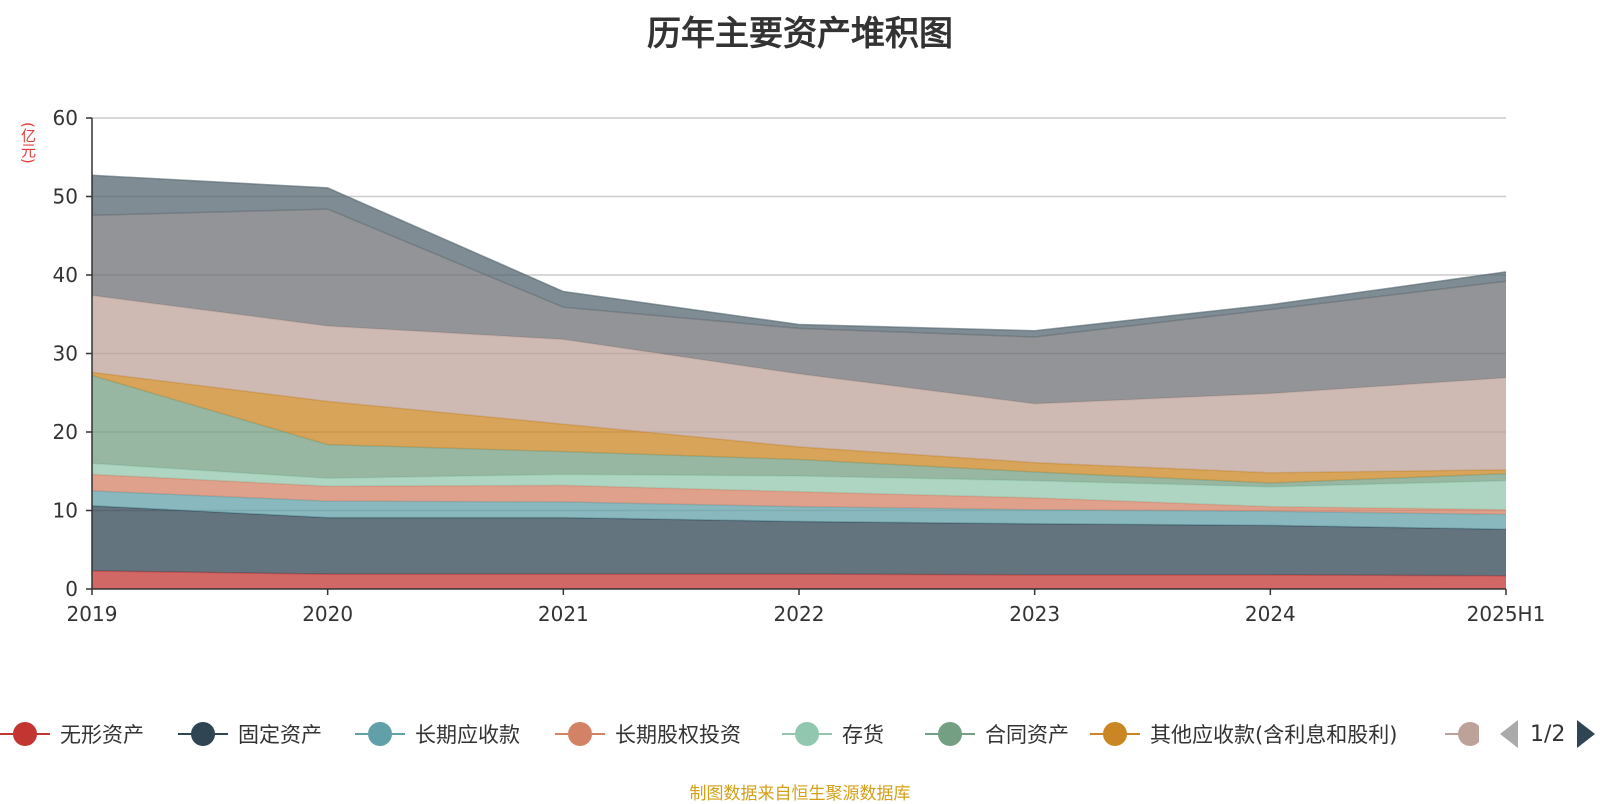 The width and height of the screenshot is (1600, 804). I want to click on y-tick-label: 10, so click(65, 511).